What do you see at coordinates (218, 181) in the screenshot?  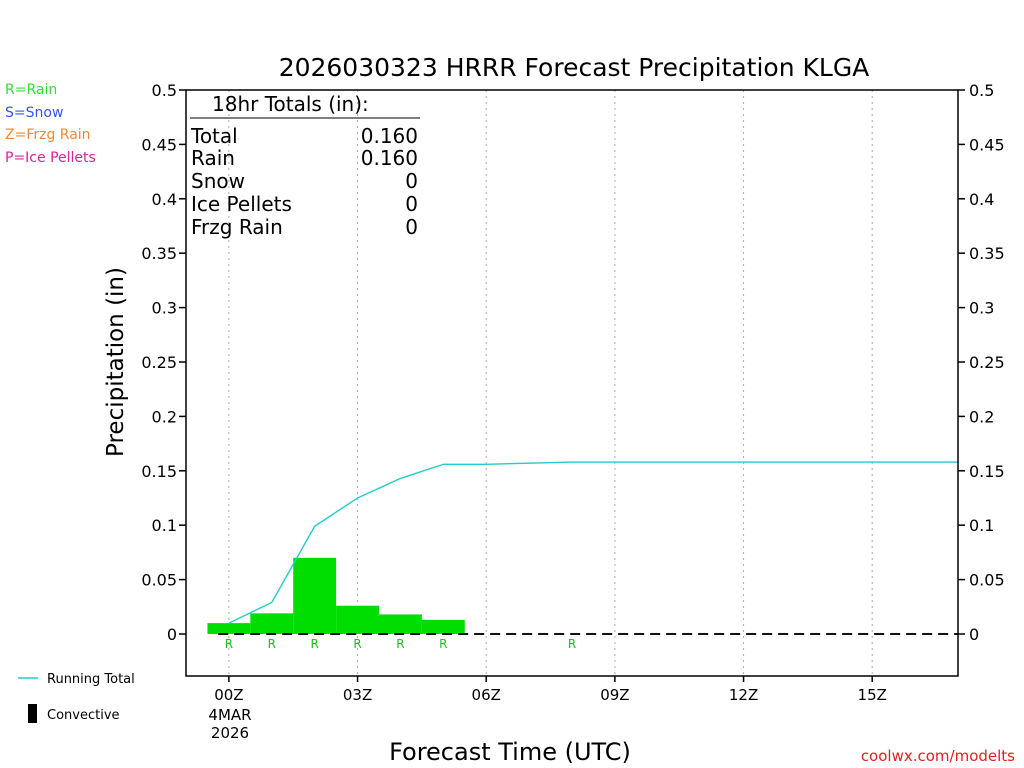 I see `totals-label-snow: Snow` at bounding box center [218, 181].